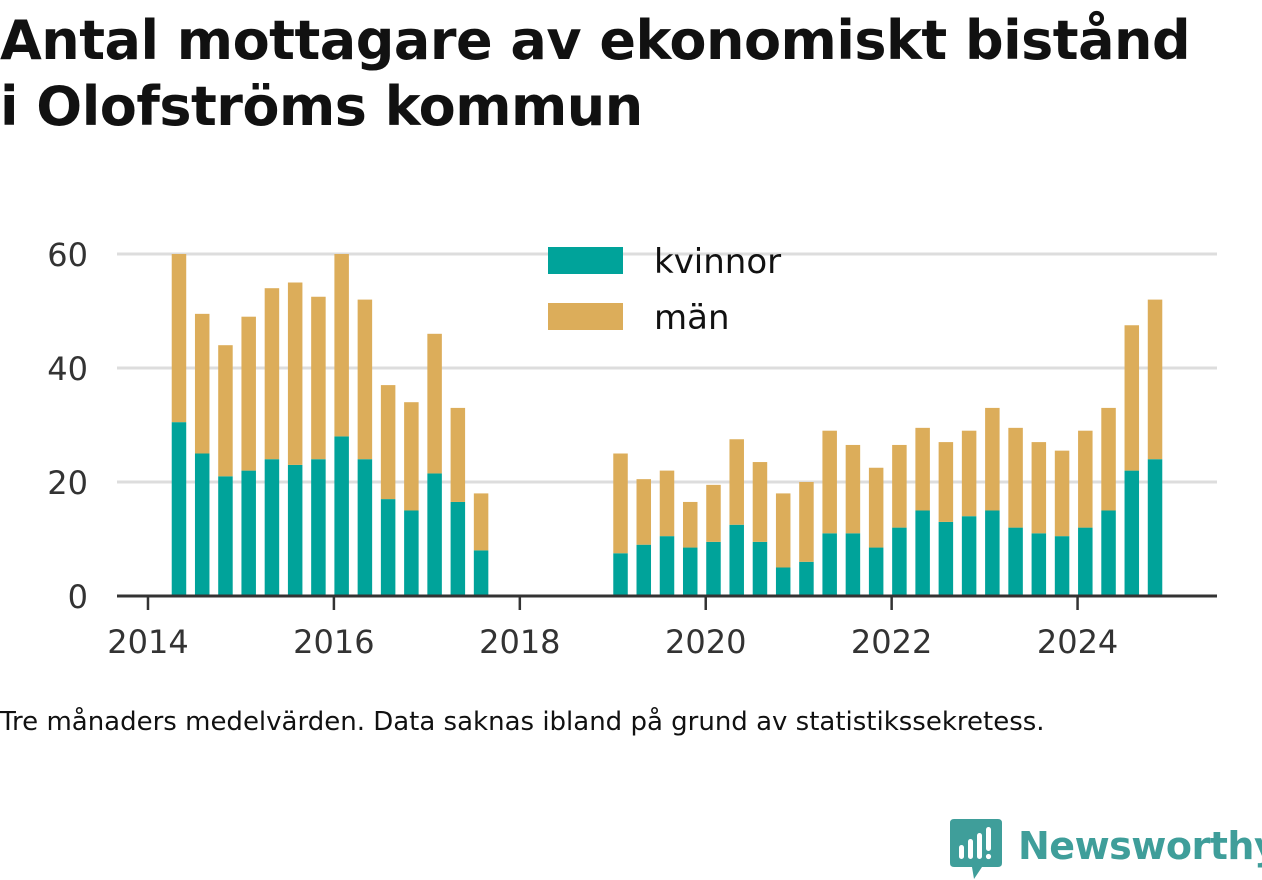 The width and height of the screenshot is (1262, 880). Describe the element at coordinates (67, 426) in the screenshot. I see `y-axis-ticks: 0 20 40 60` at that location.